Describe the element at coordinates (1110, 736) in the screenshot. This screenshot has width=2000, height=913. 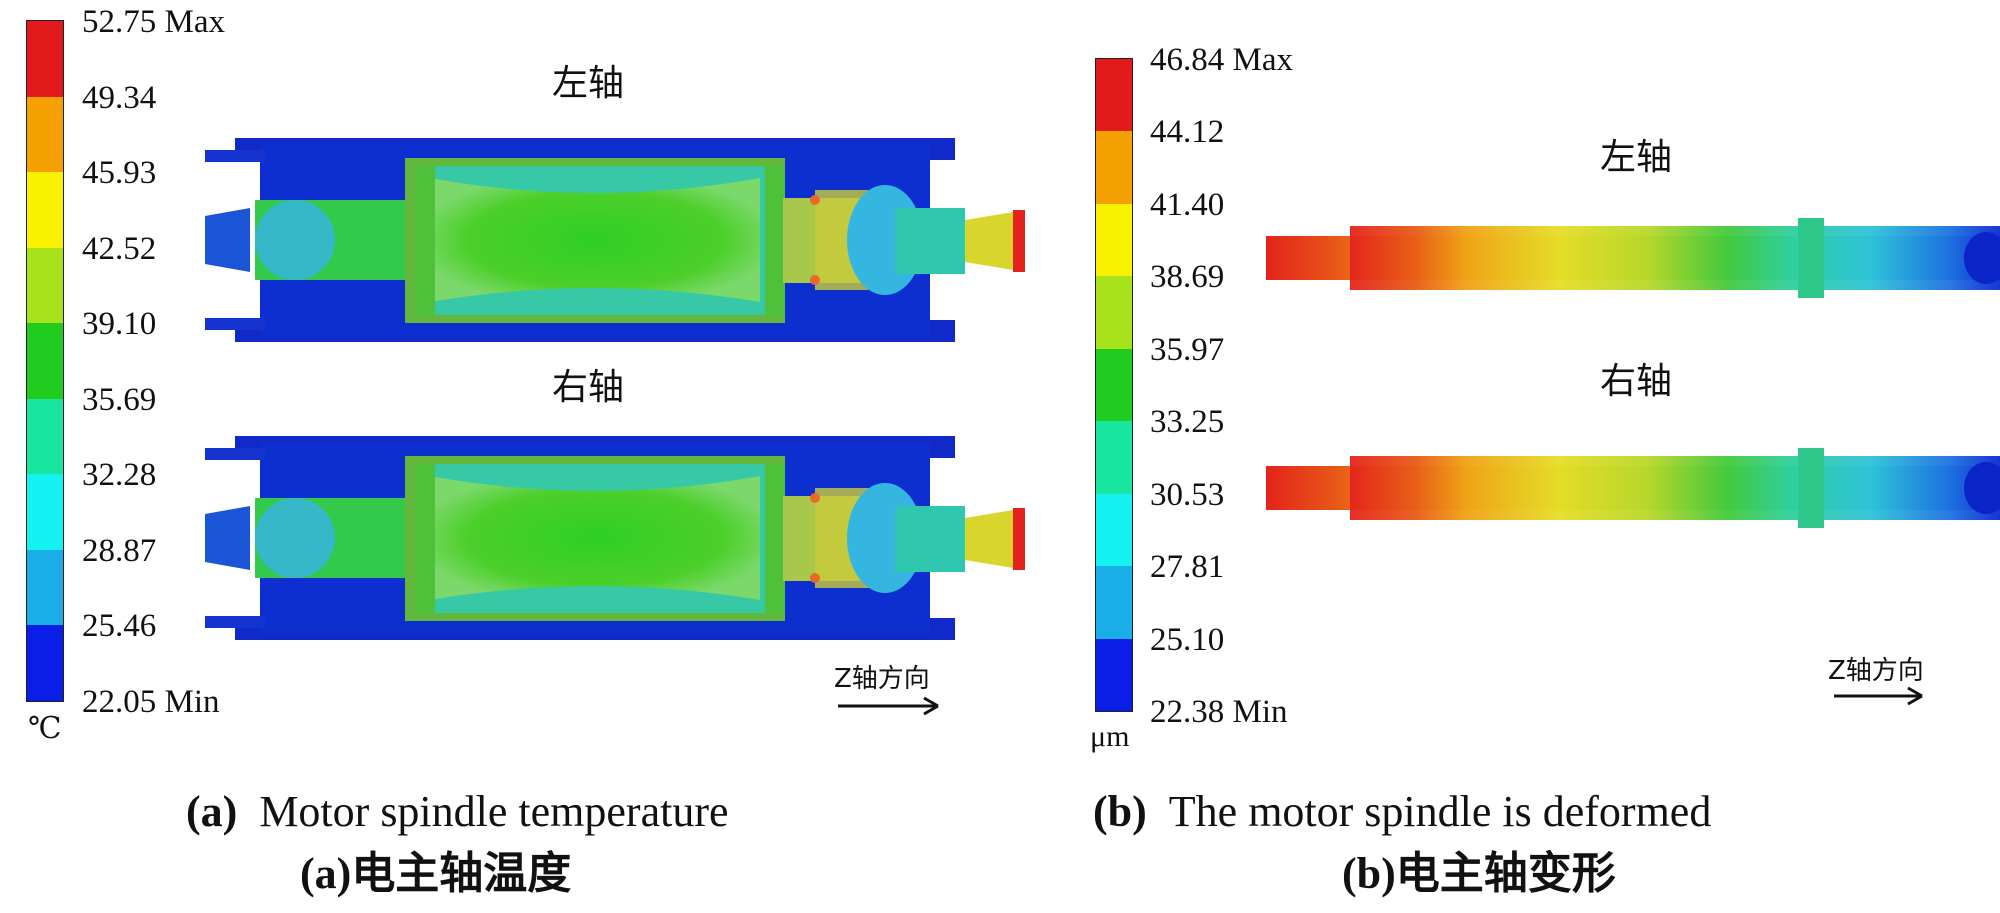
I see `deformation-unit: μm` at that location.